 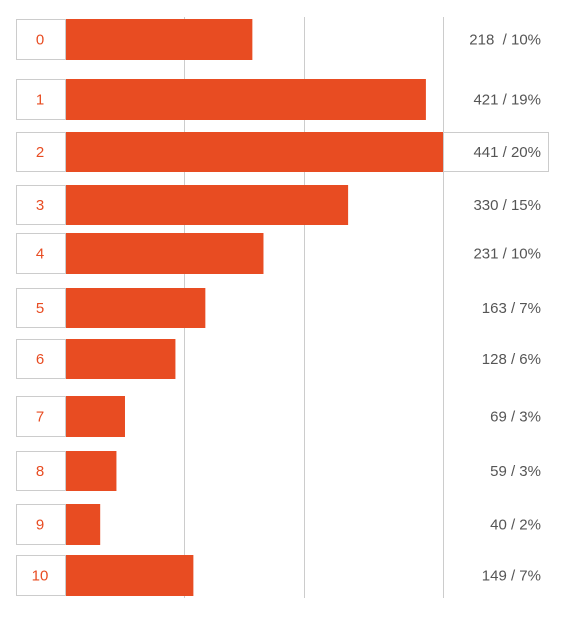 I want to click on value-label: 330 / 15%, so click(x=507, y=205).